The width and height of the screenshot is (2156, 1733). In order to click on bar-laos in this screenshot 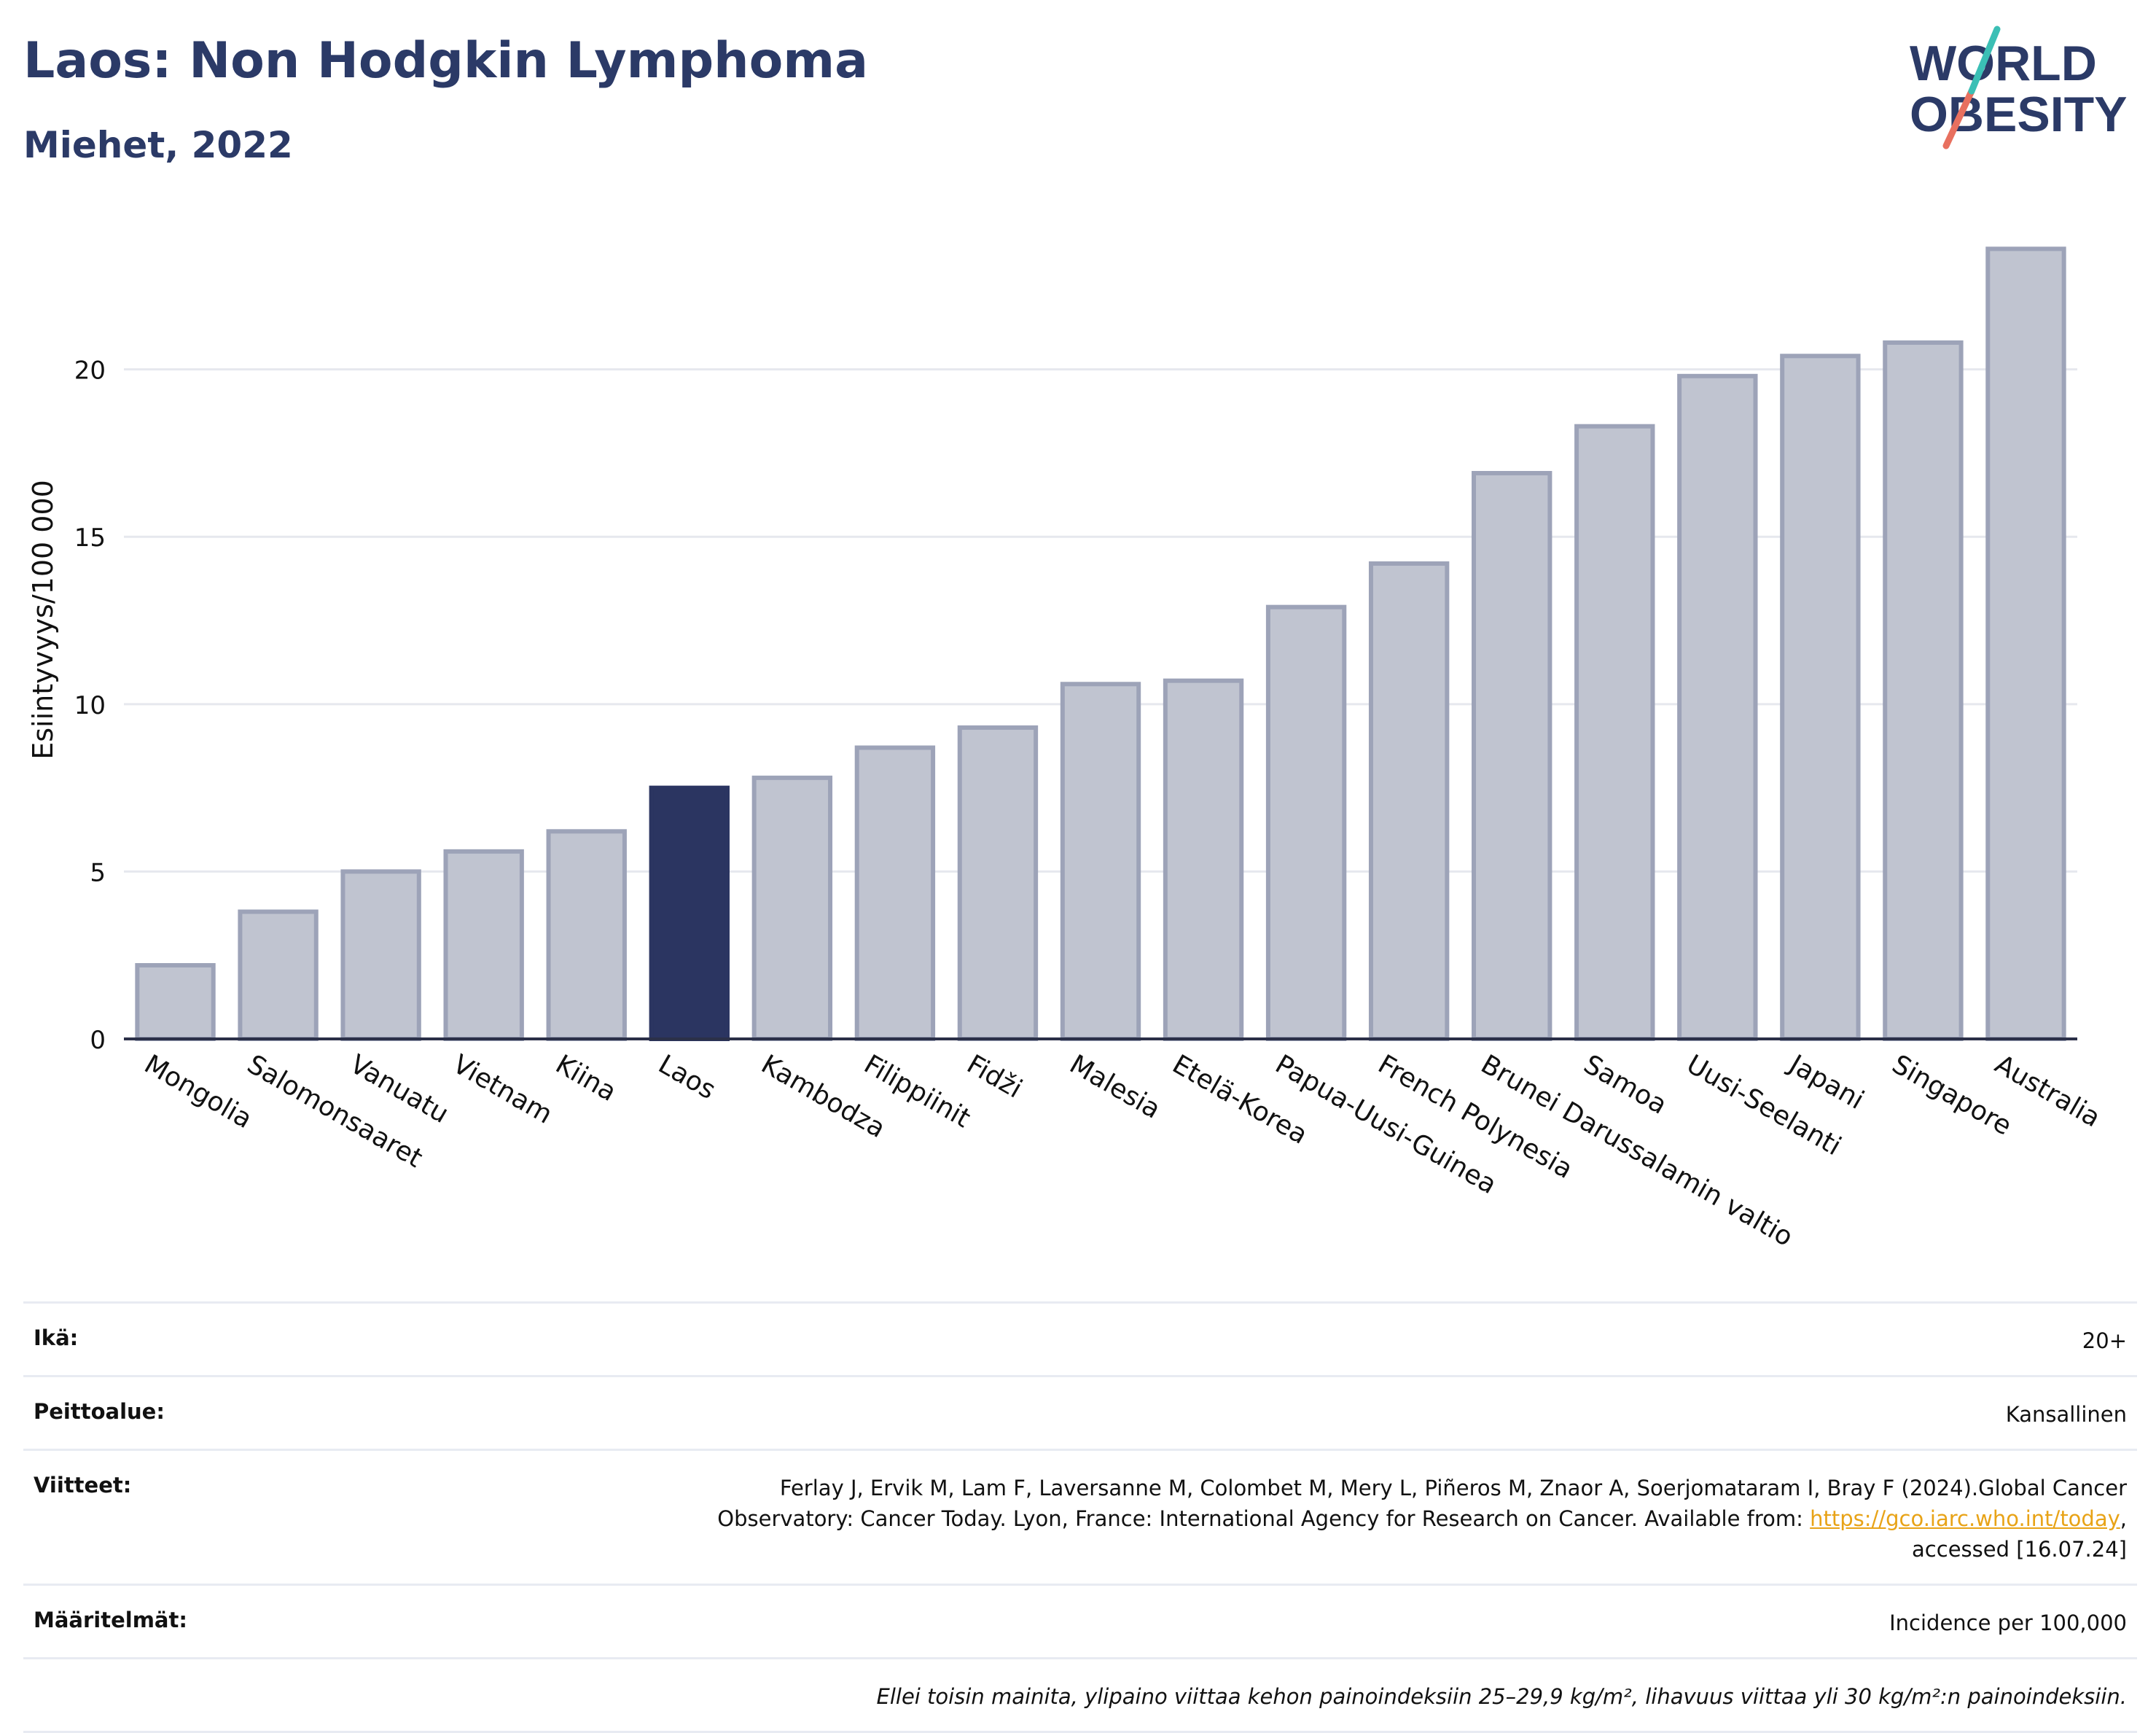, I will do `click(690, 913)`.